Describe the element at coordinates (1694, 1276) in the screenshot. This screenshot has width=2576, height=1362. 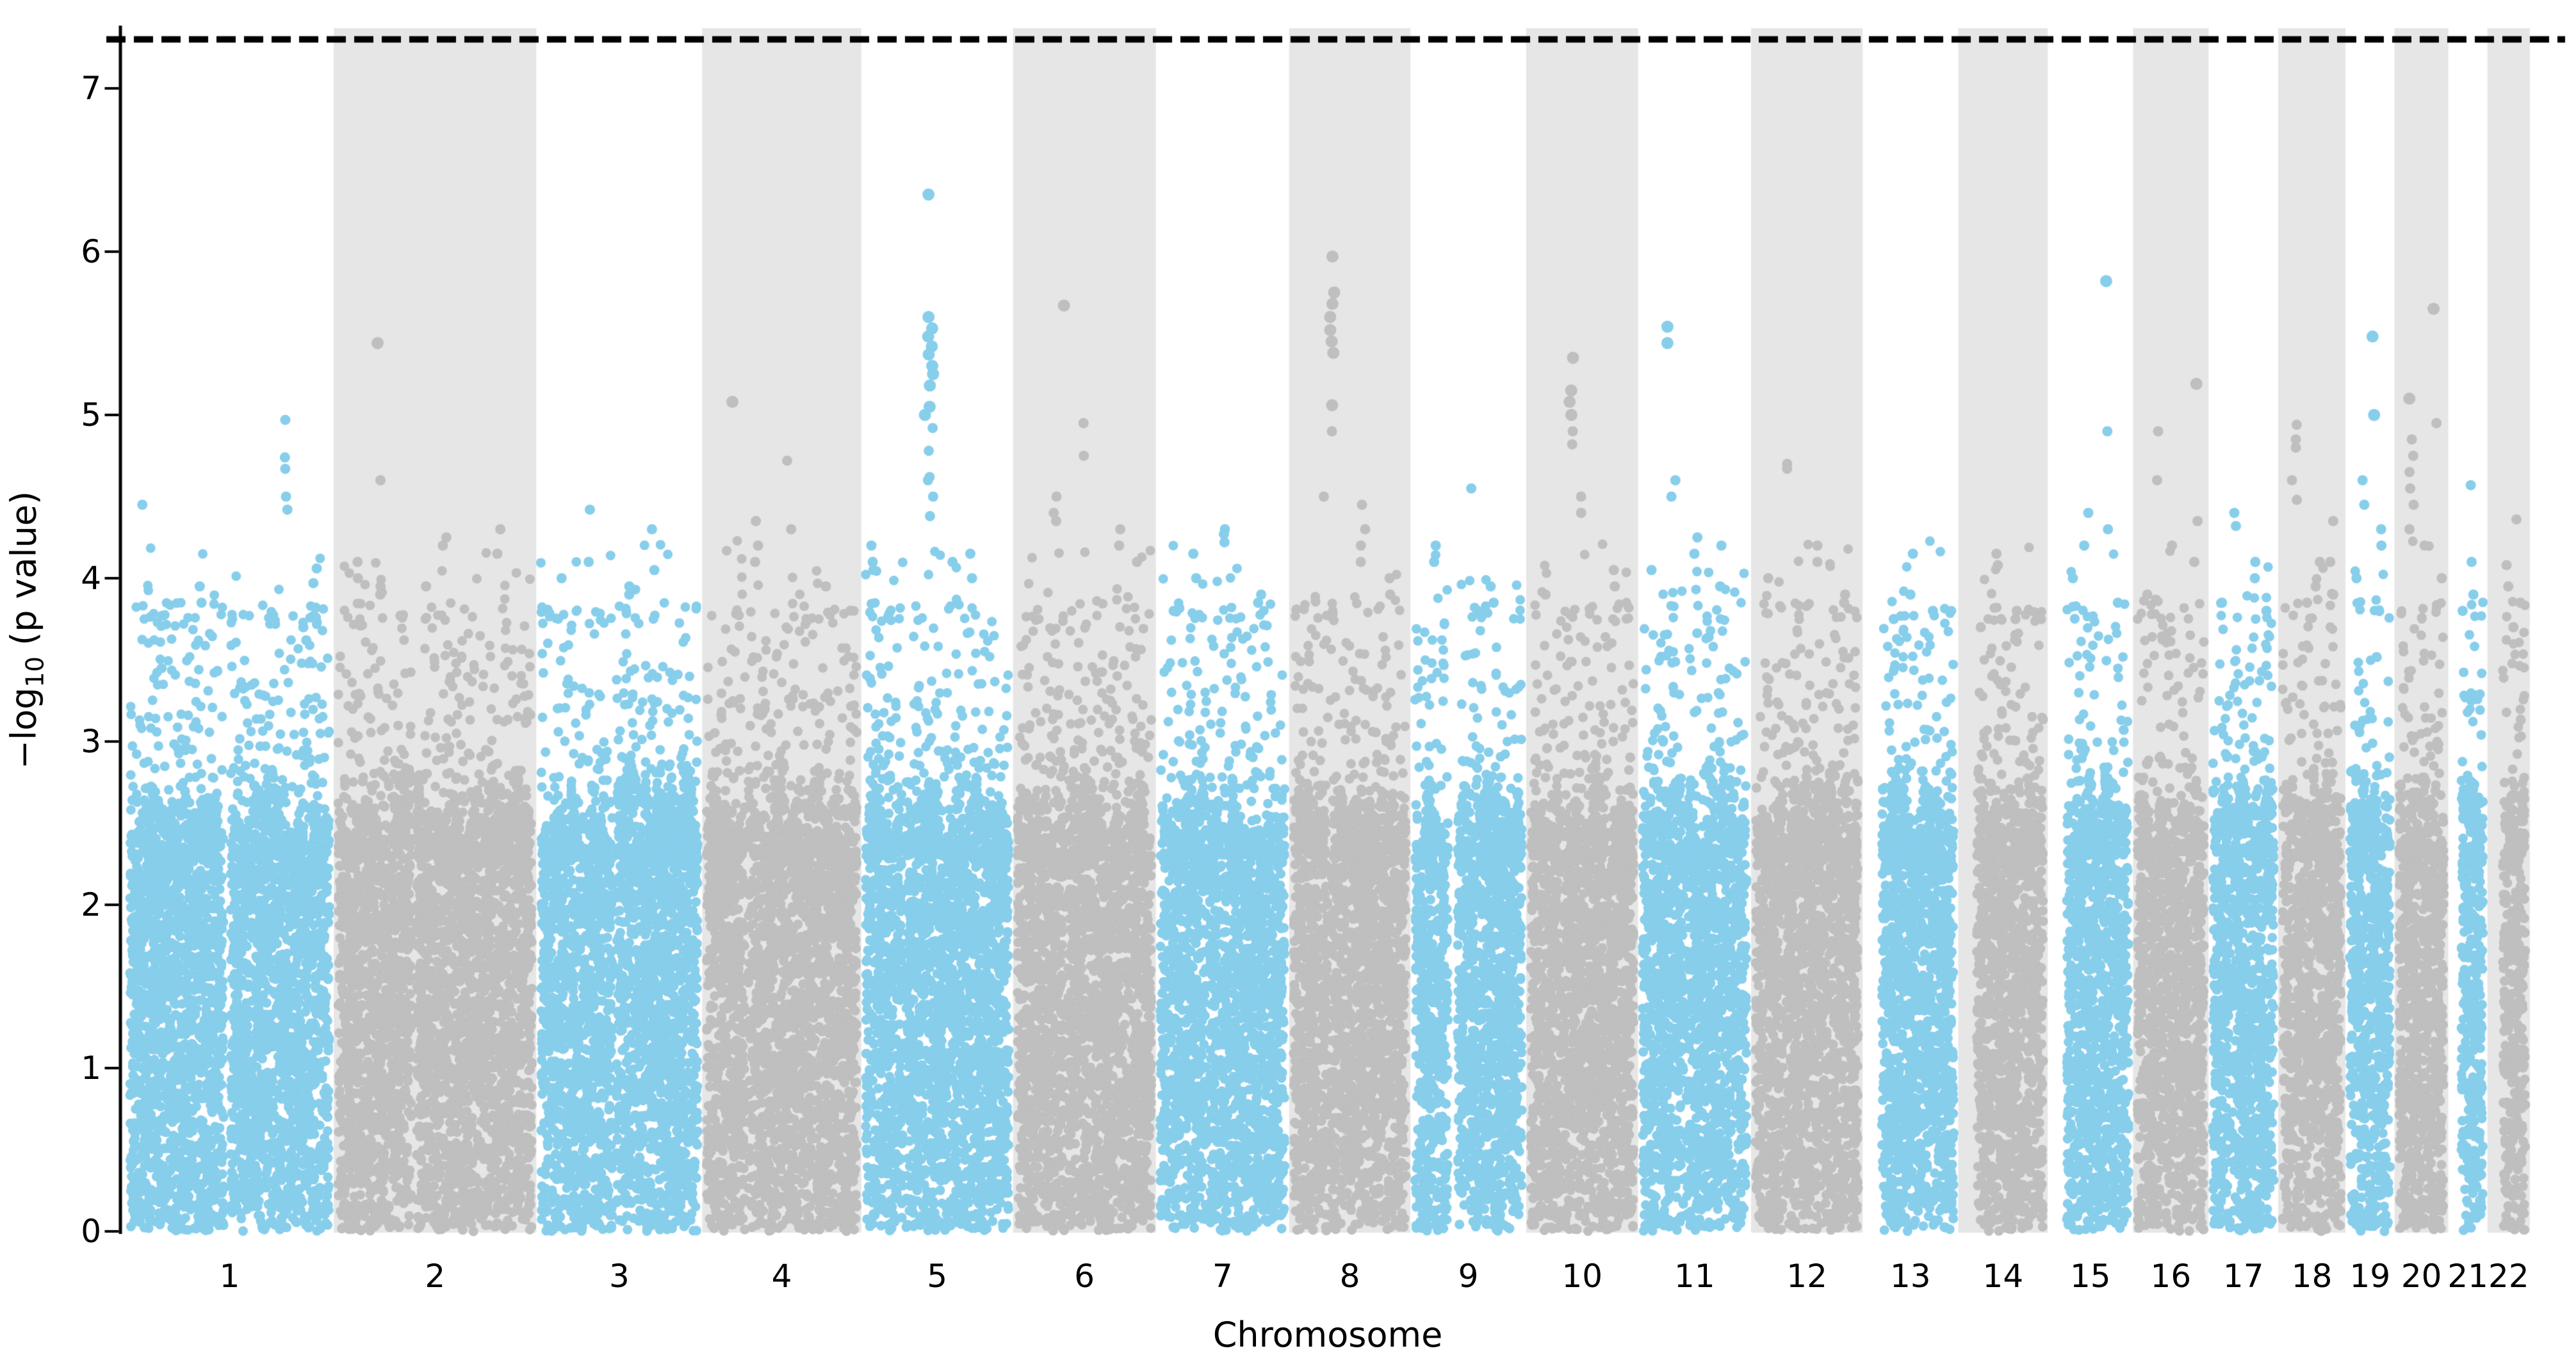
I see `x-axis-tick-label-chr11: 11` at that location.